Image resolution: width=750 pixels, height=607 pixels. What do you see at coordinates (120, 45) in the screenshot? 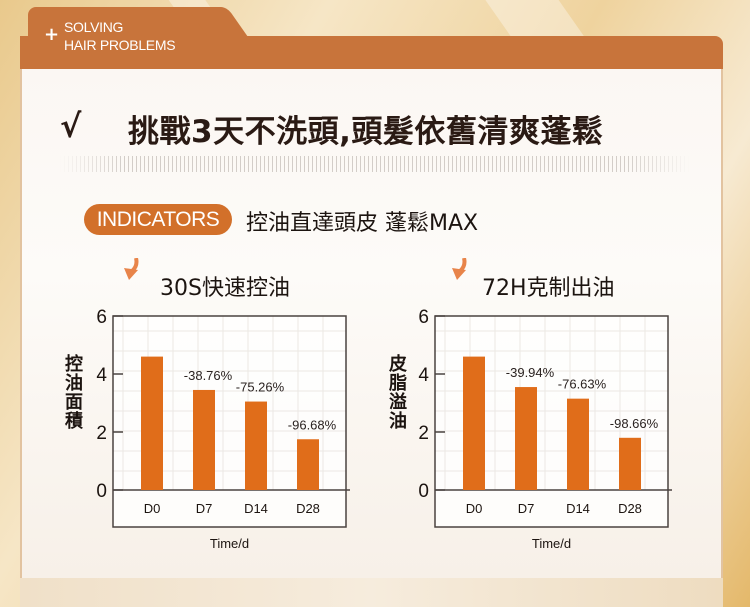
I see `tab-line-2: HAIR PROBLEMS` at bounding box center [120, 45].